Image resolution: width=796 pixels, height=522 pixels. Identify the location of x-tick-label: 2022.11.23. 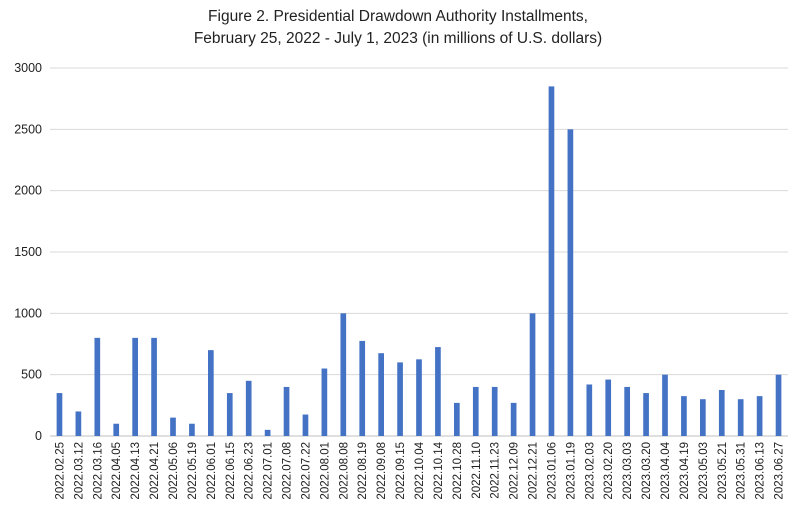
(496, 470).